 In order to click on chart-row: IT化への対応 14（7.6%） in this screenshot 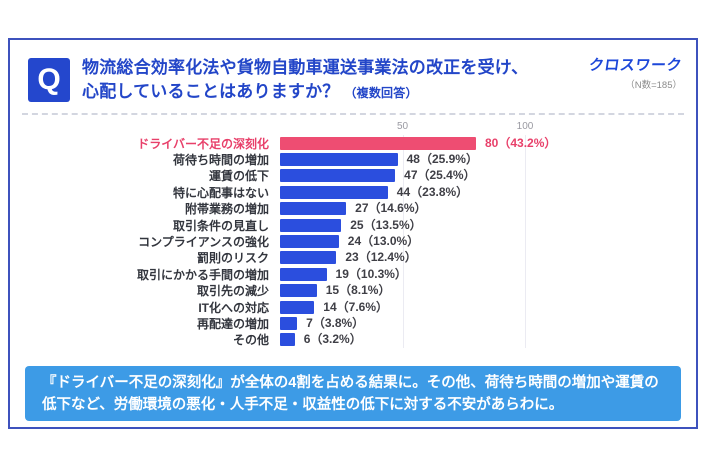, I will do `click(353, 307)`.